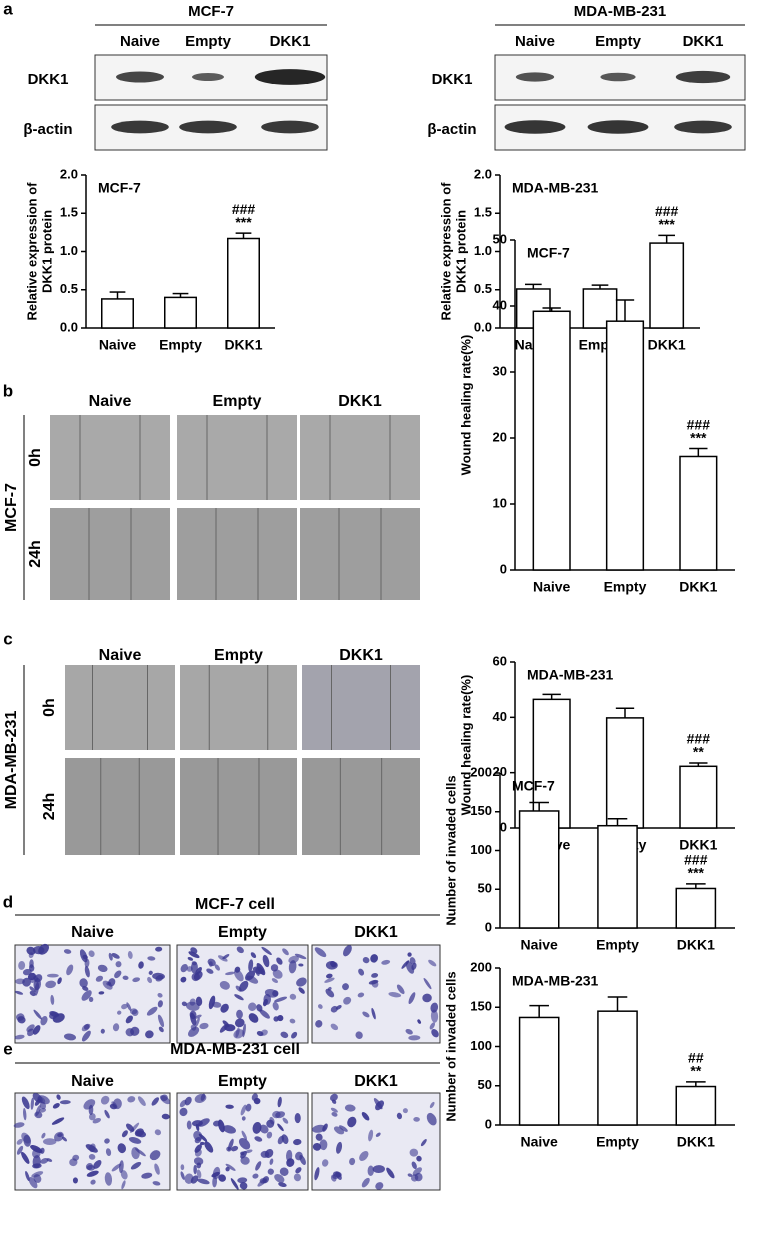  What do you see at coordinates (242, 1081) in the screenshot?
I see `transwell-column-label: Empty` at bounding box center [242, 1081].